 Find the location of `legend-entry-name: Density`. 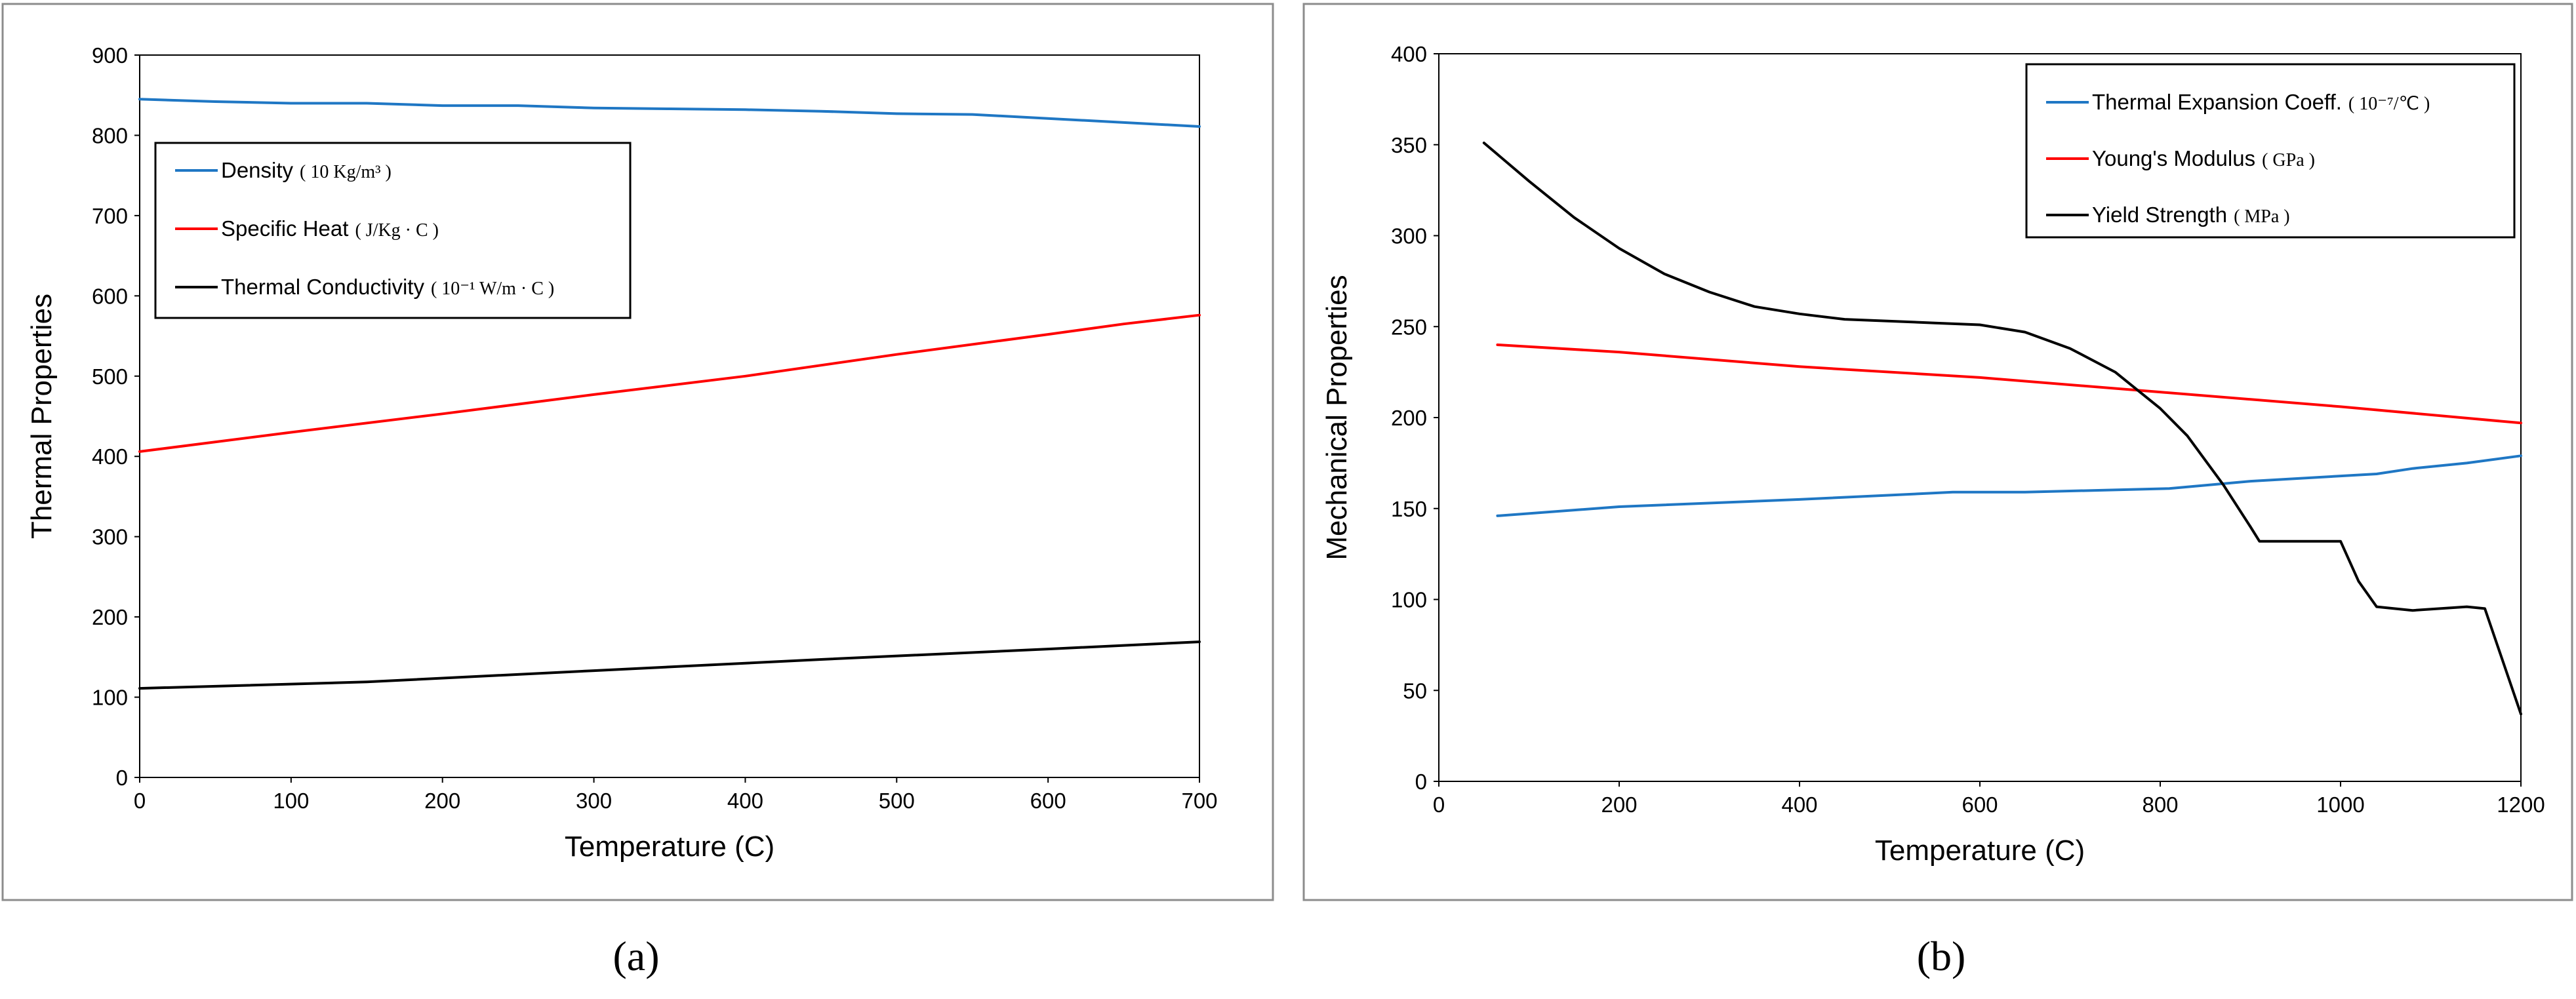

legend-entry-name: Density is located at coordinates (257, 170).